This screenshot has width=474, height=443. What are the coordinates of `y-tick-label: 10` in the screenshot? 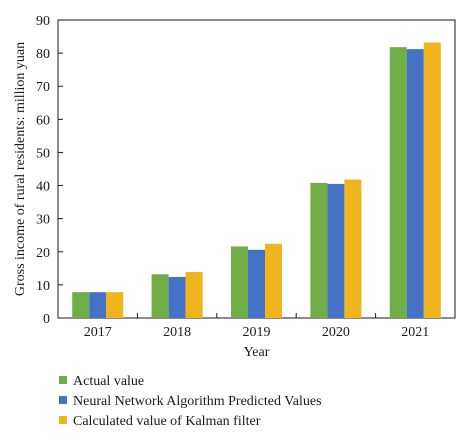 It's located at (43, 286).